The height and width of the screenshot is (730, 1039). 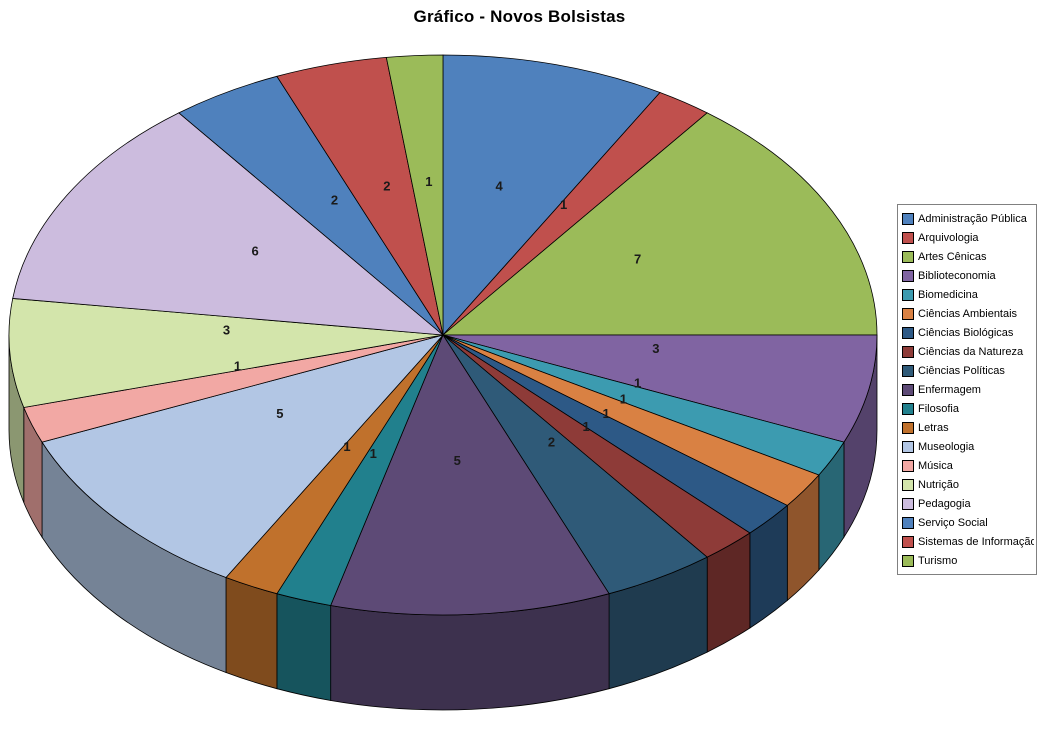 What do you see at coordinates (933, 427) in the screenshot?
I see `legend-label: Letras` at bounding box center [933, 427].